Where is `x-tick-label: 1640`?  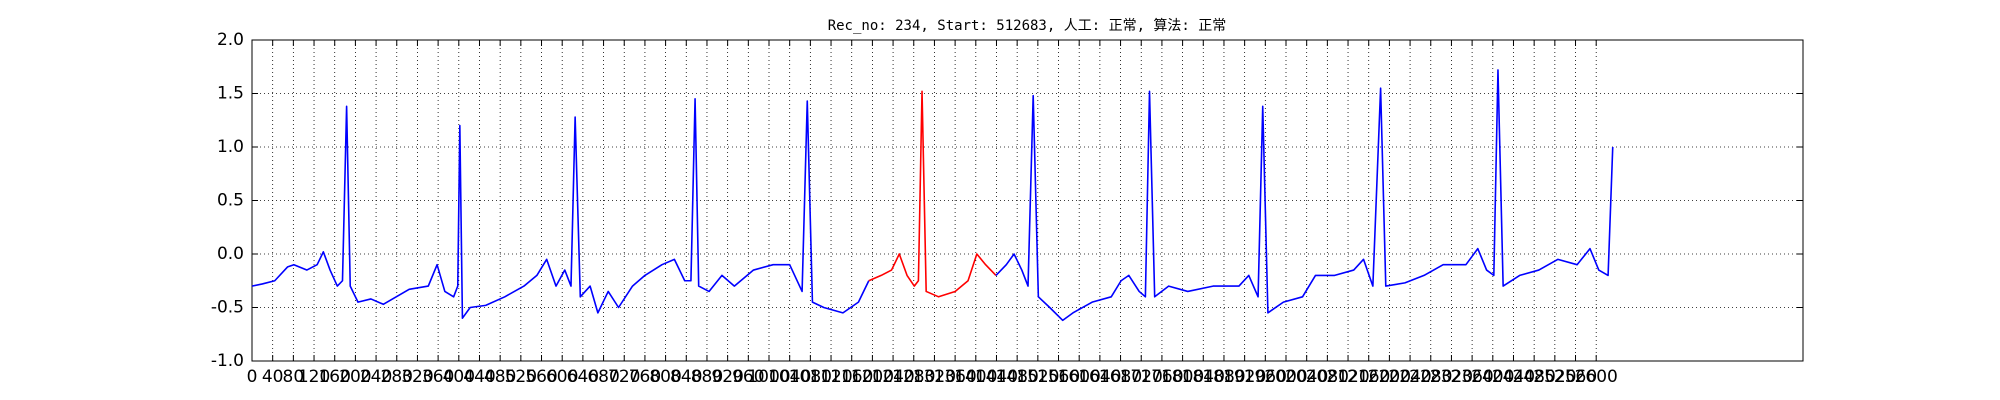
x-tick-label: 1640 is located at coordinates (1099, 377).